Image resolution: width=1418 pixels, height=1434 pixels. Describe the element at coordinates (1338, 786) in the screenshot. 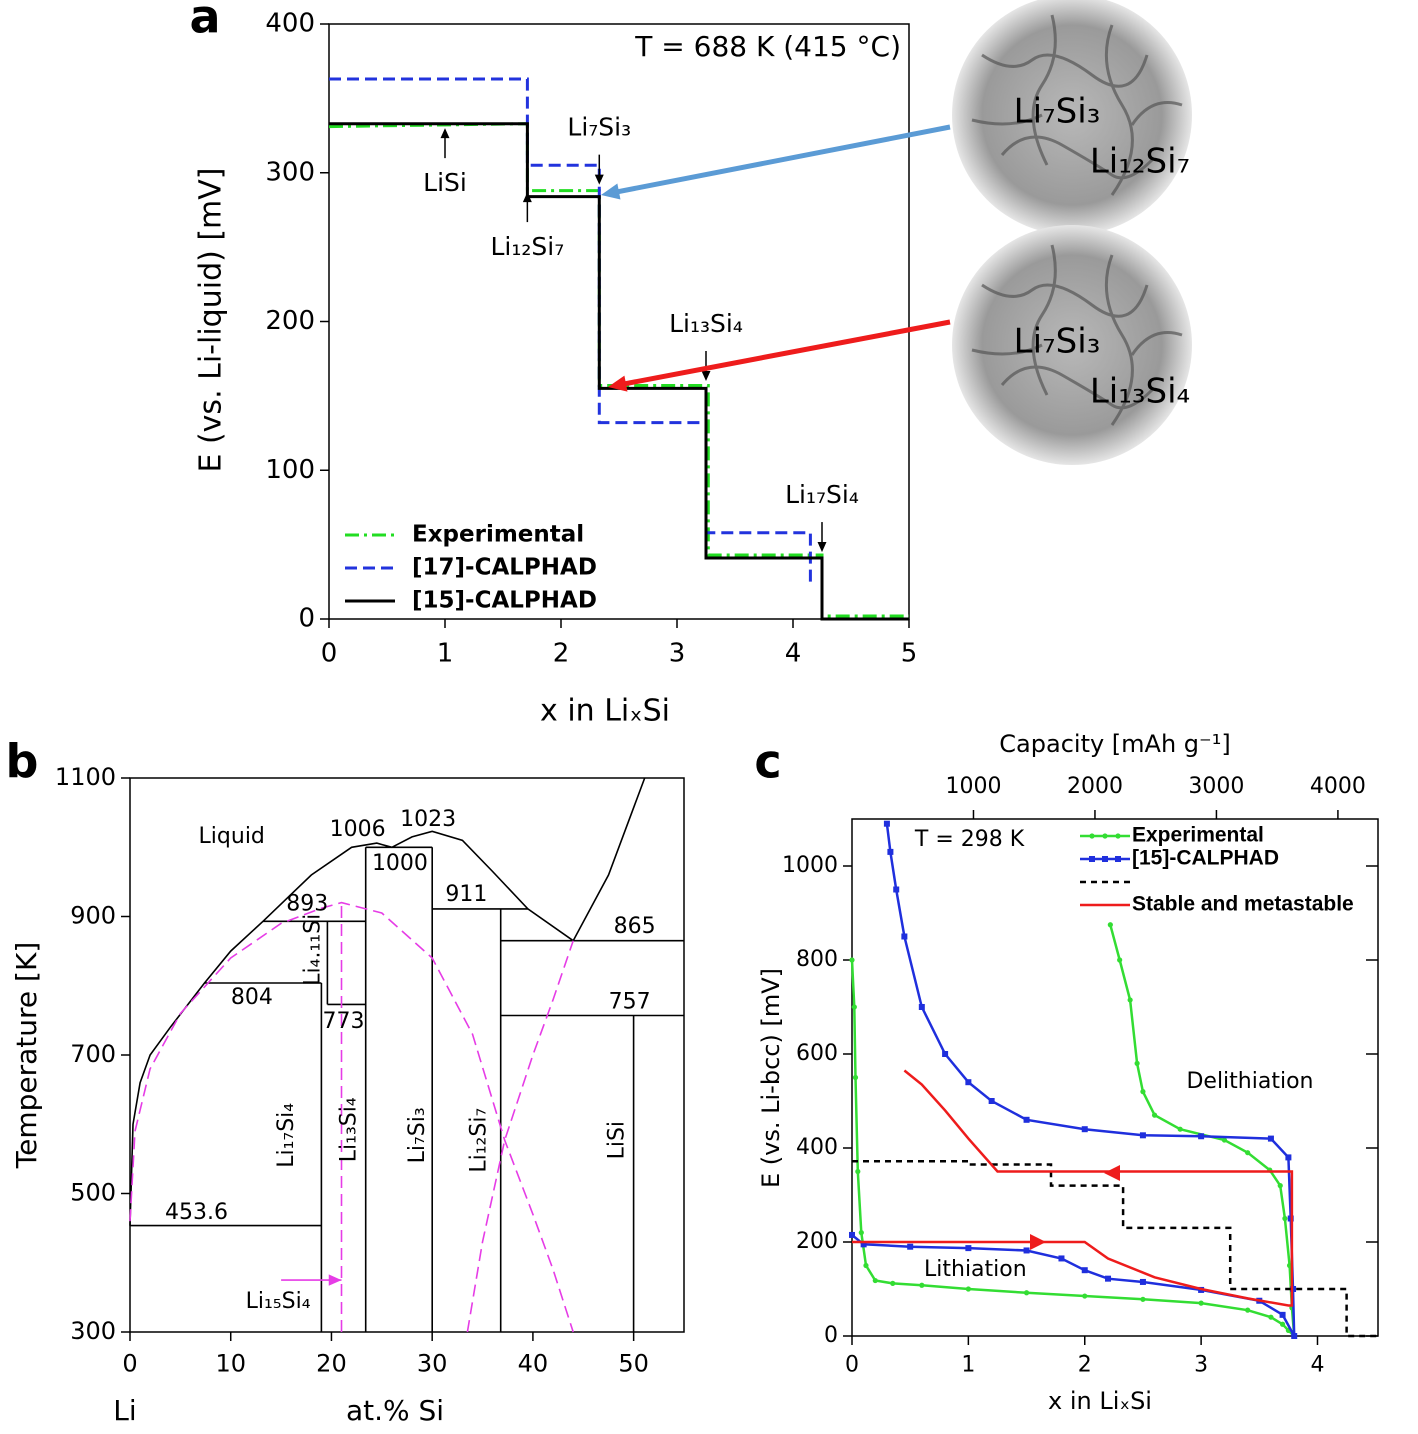

I see `x2-tick-label: 4000` at that location.